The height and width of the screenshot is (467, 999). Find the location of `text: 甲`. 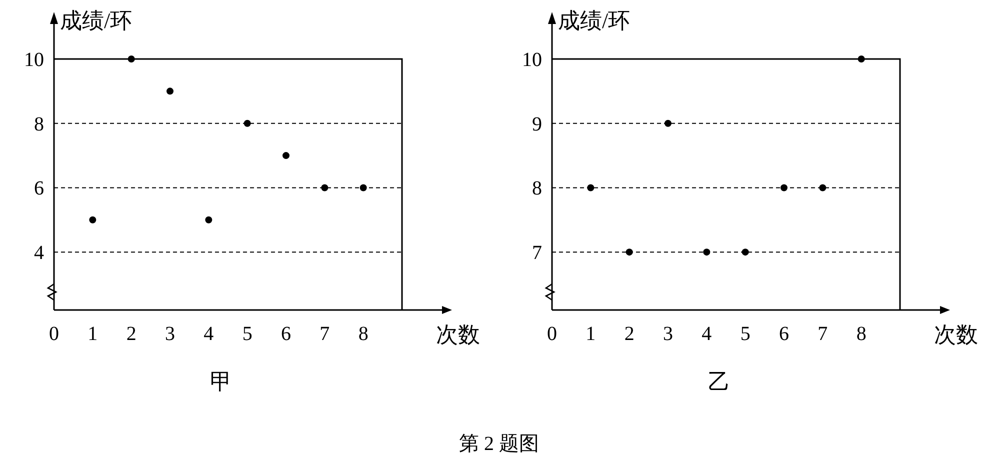

text: 甲 is located at coordinates (221, 381).